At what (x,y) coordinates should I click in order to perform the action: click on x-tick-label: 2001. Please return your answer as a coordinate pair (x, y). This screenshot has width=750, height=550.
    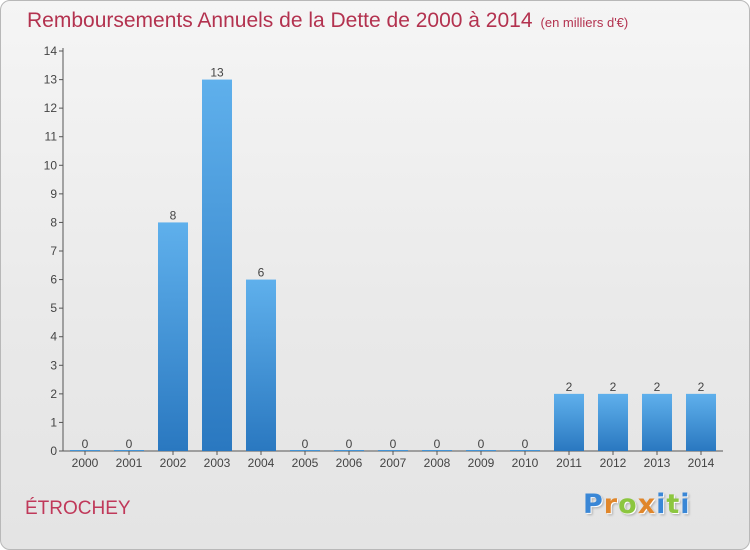
    Looking at the image, I should click on (129, 463).